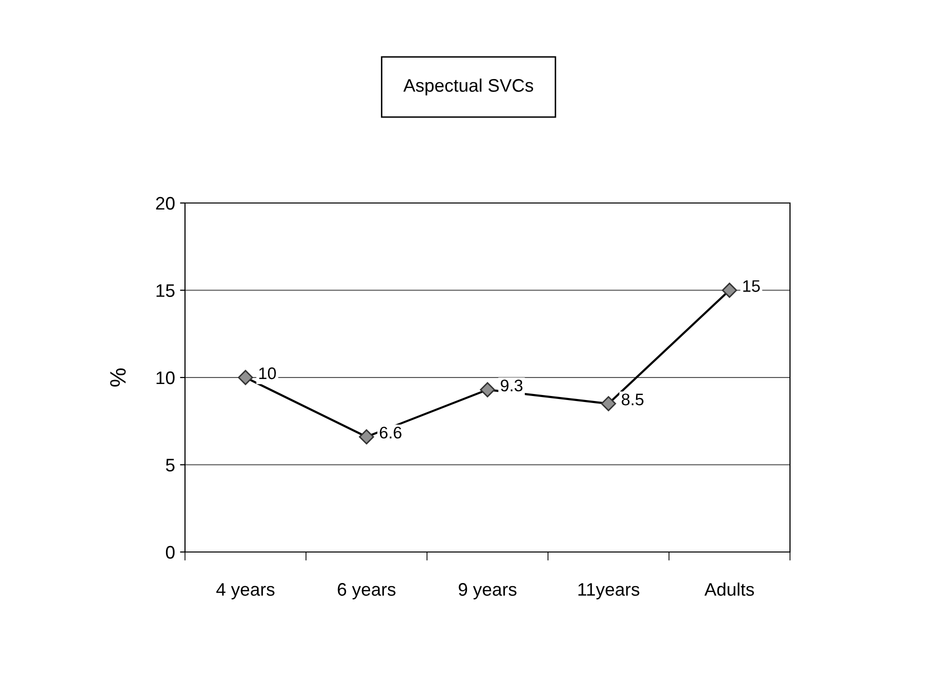 Image resolution: width=948 pixels, height=692 pixels. I want to click on y-tick-label: 10, so click(165, 377).